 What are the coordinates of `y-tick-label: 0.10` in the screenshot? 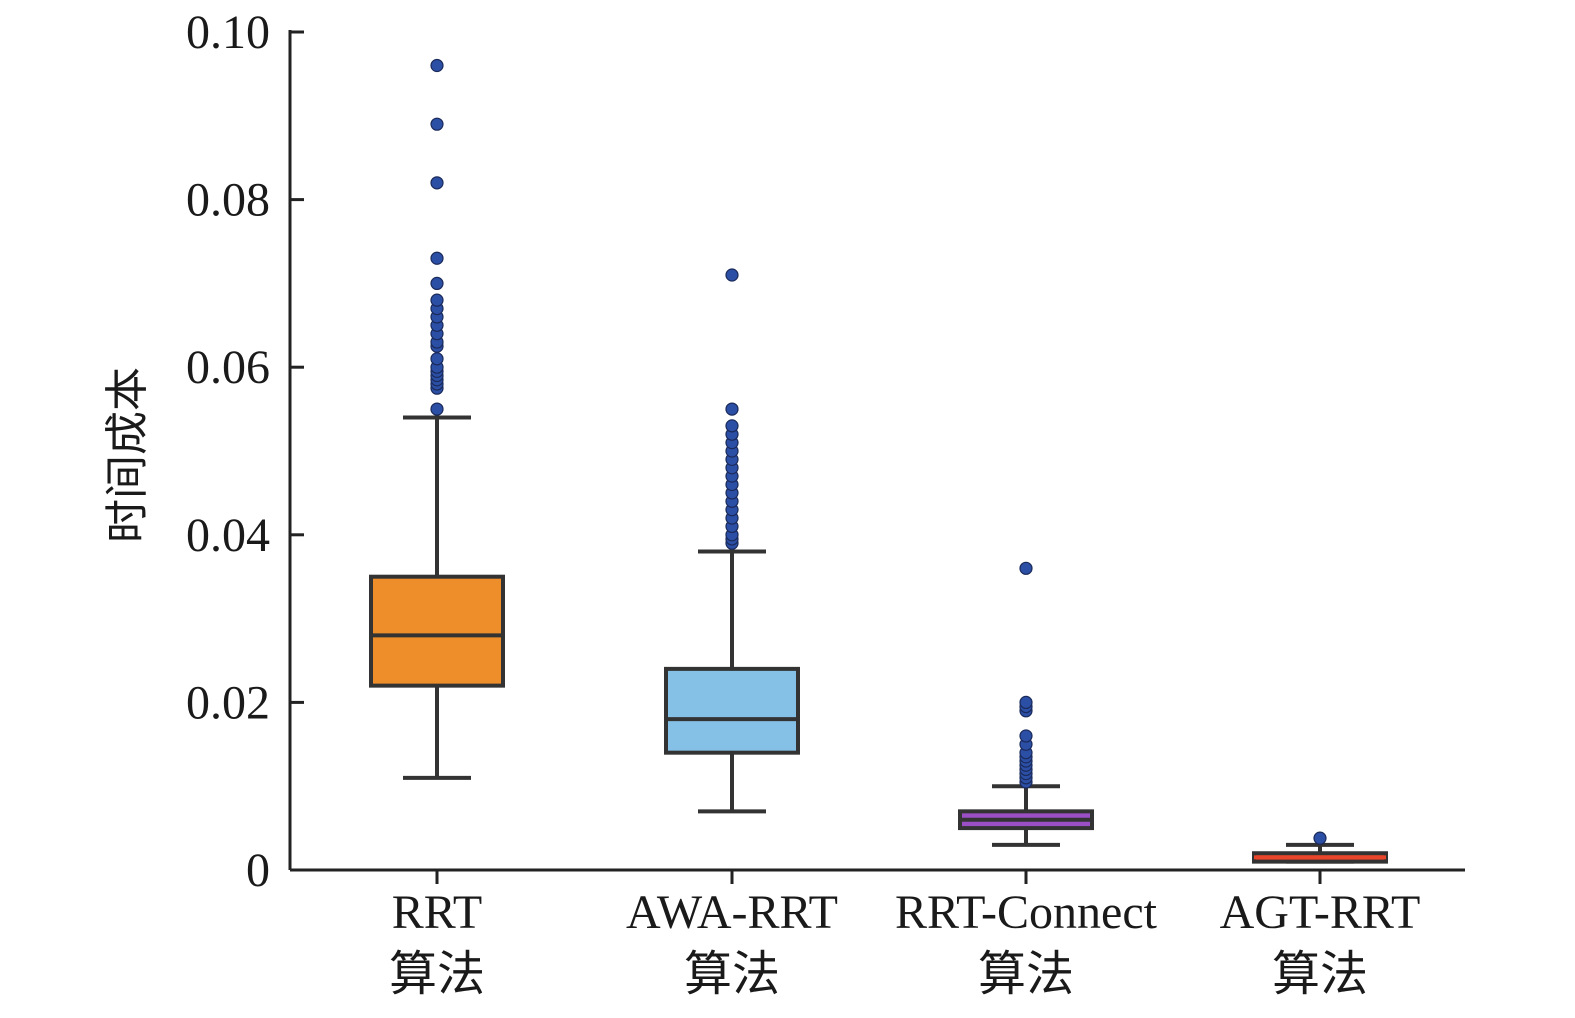 It's located at (228, 32).